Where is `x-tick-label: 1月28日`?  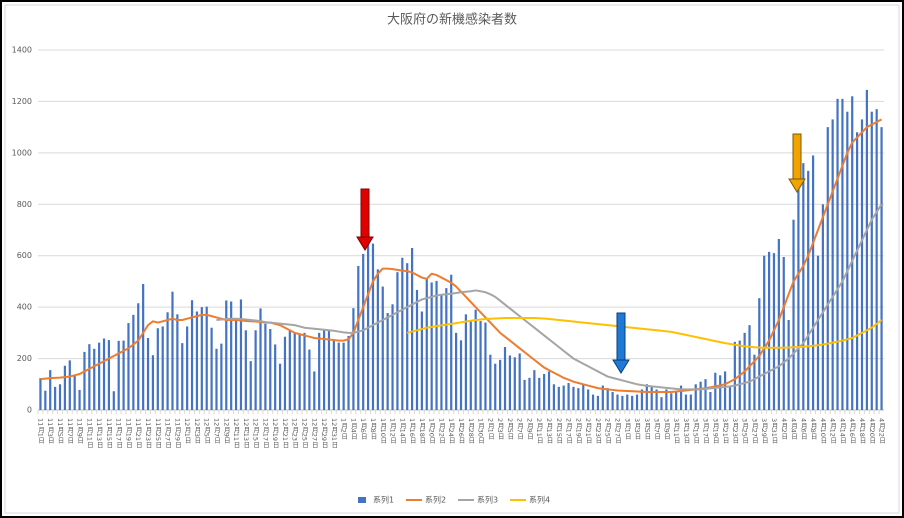
x-tick-label: 1月28日 is located at coordinates (471, 431).